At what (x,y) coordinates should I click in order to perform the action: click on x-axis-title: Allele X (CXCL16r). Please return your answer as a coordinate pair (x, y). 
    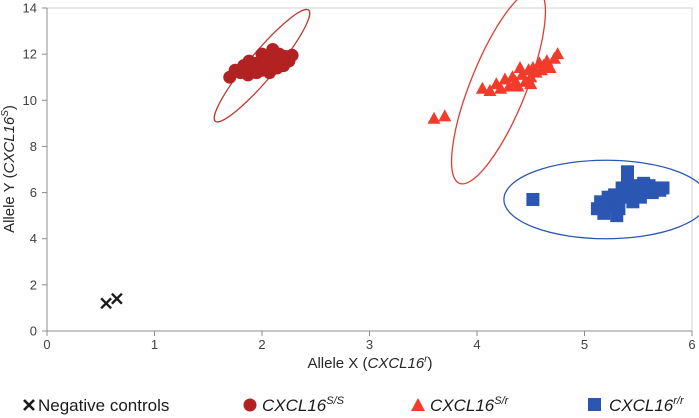
    Looking at the image, I should click on (369, 363).